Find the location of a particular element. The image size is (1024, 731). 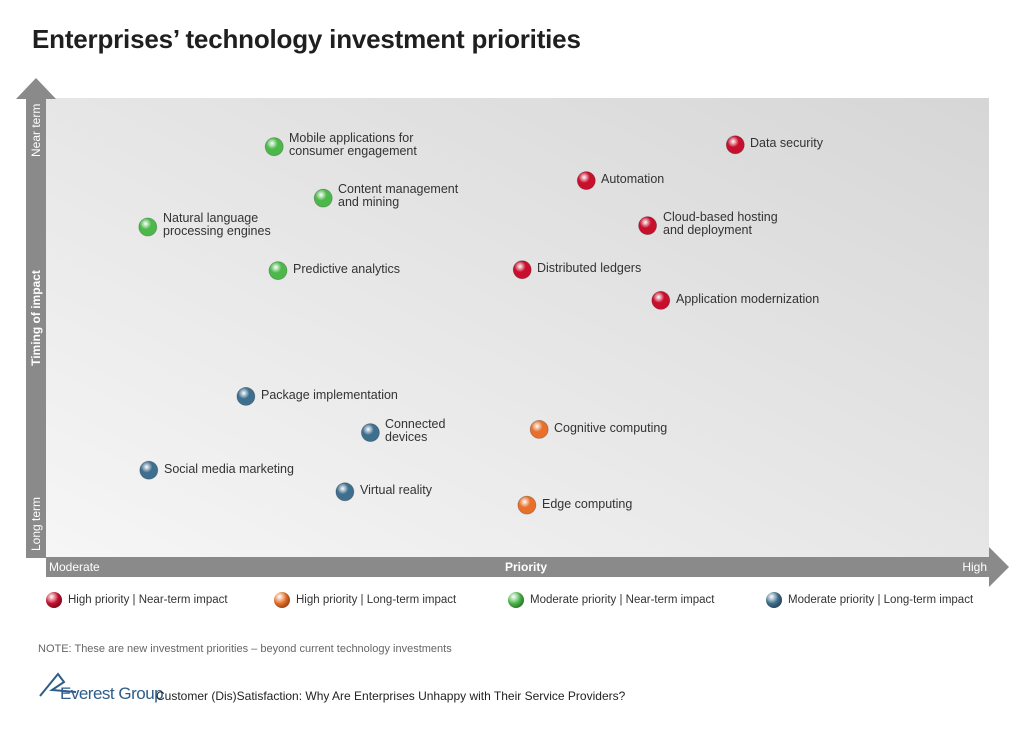

legend-label: Moderate priority | Long-term impact is located at coordinates (881, 600).